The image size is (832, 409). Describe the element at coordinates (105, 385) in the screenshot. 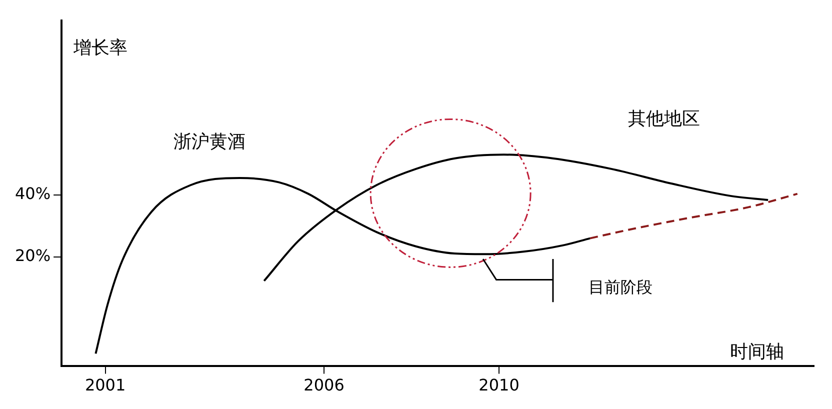

I see `x-tick-label: 2001` at that location.